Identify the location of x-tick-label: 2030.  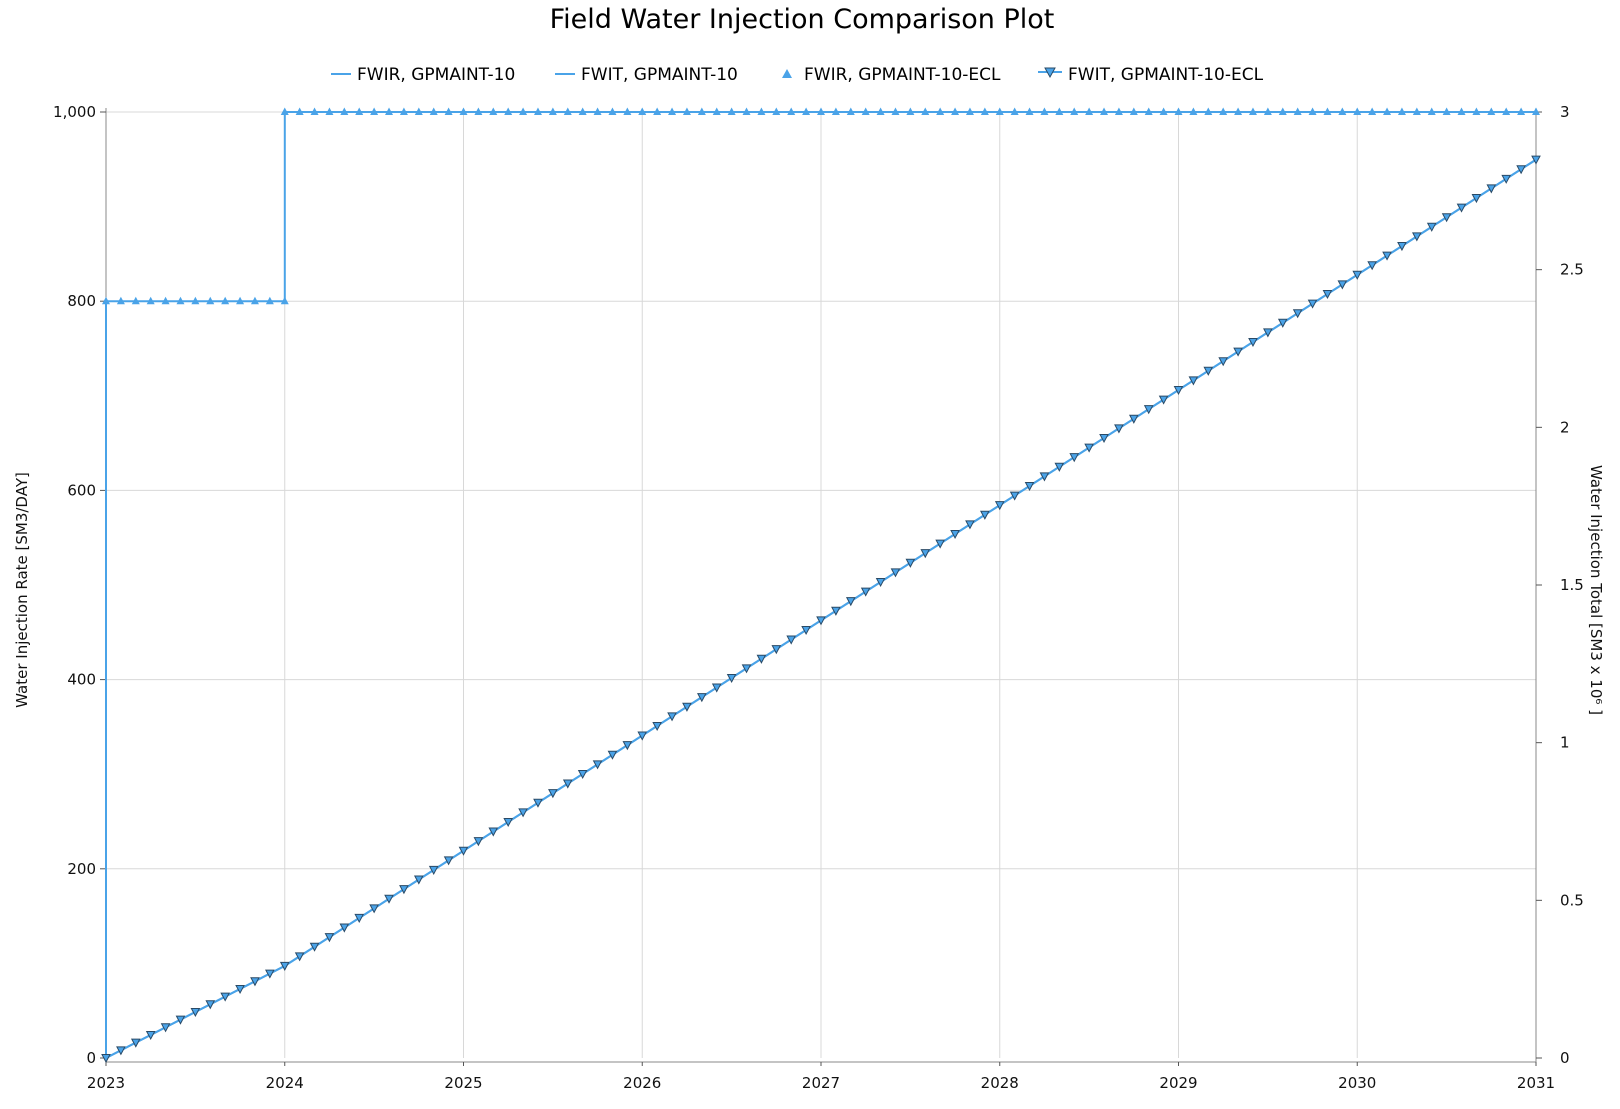
(1357, 1083).